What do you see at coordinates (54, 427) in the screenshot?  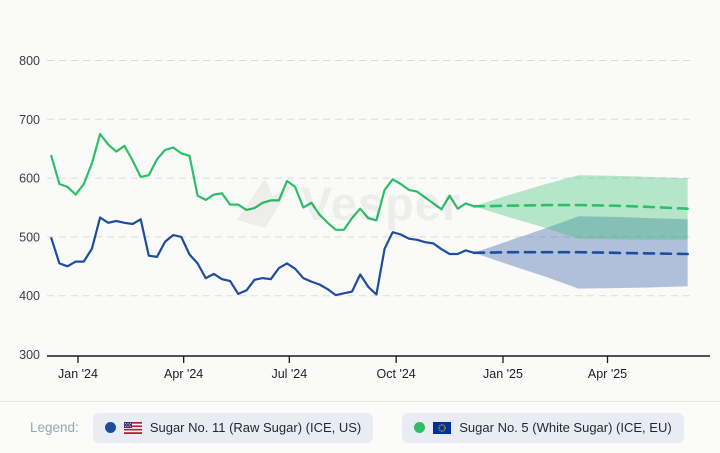 I see `legend-label: Legend:` at bounding box center [54, 427].